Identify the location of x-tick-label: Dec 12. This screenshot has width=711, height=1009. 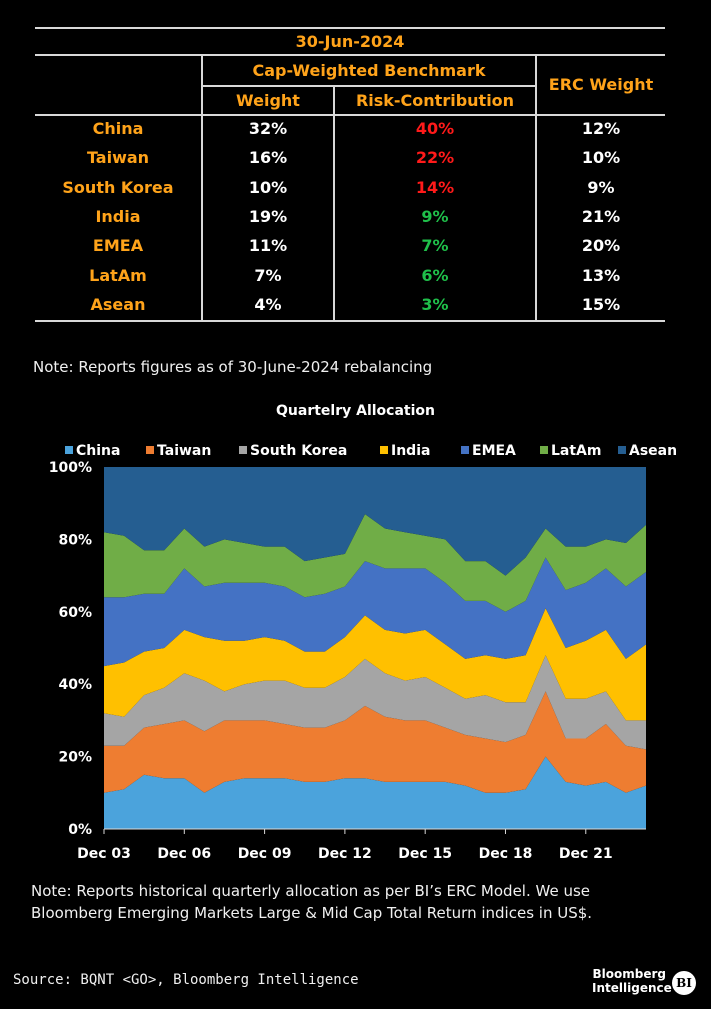
(345, 854).